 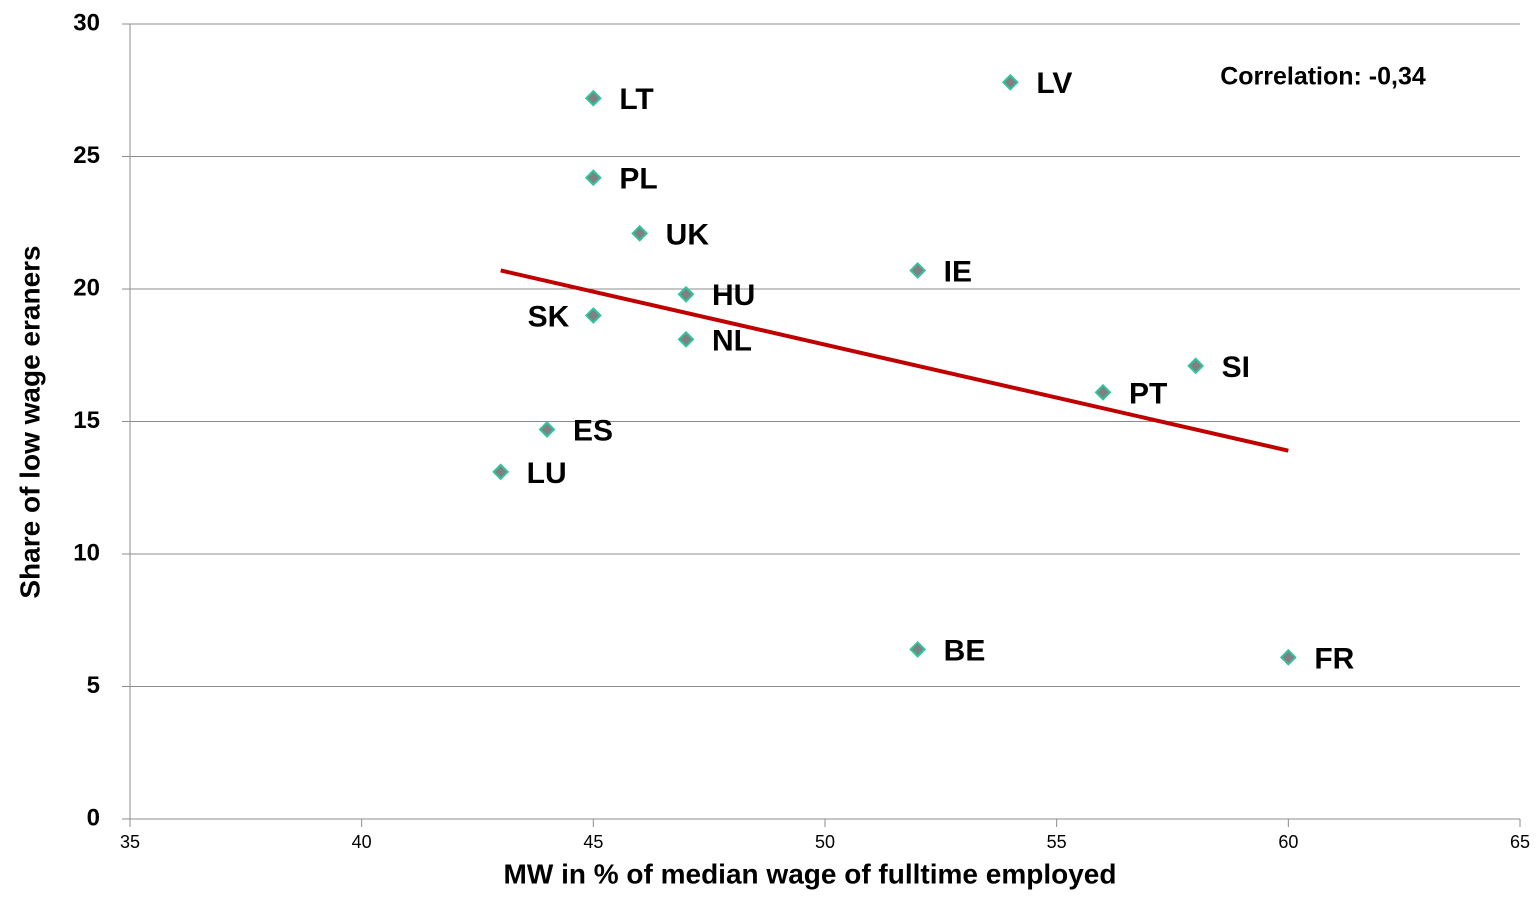 What do you see at coordinates (86, 22) in the screenshot?
I see `y-tick-label: 30` at bounding box center [86, 22].